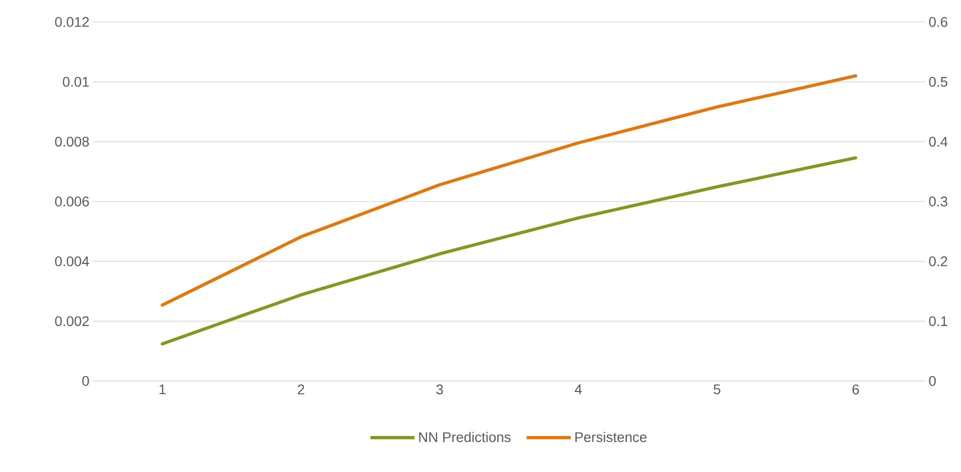 The width and height of the screenshot is (961, 472). What do you see at coordinates (938, 81) in the screenshot?
I see `y2-tick-label: 0.5` at bounding box center [938, 81].